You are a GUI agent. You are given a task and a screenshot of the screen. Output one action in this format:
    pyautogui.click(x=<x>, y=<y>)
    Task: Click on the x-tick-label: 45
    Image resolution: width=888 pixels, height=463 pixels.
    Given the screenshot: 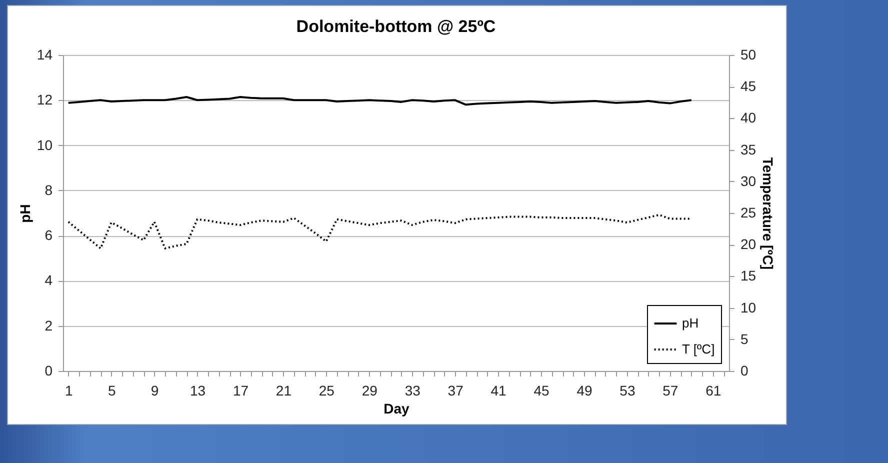 What is the action you would take?
    pyautogui.click(x=542, y=390)
    